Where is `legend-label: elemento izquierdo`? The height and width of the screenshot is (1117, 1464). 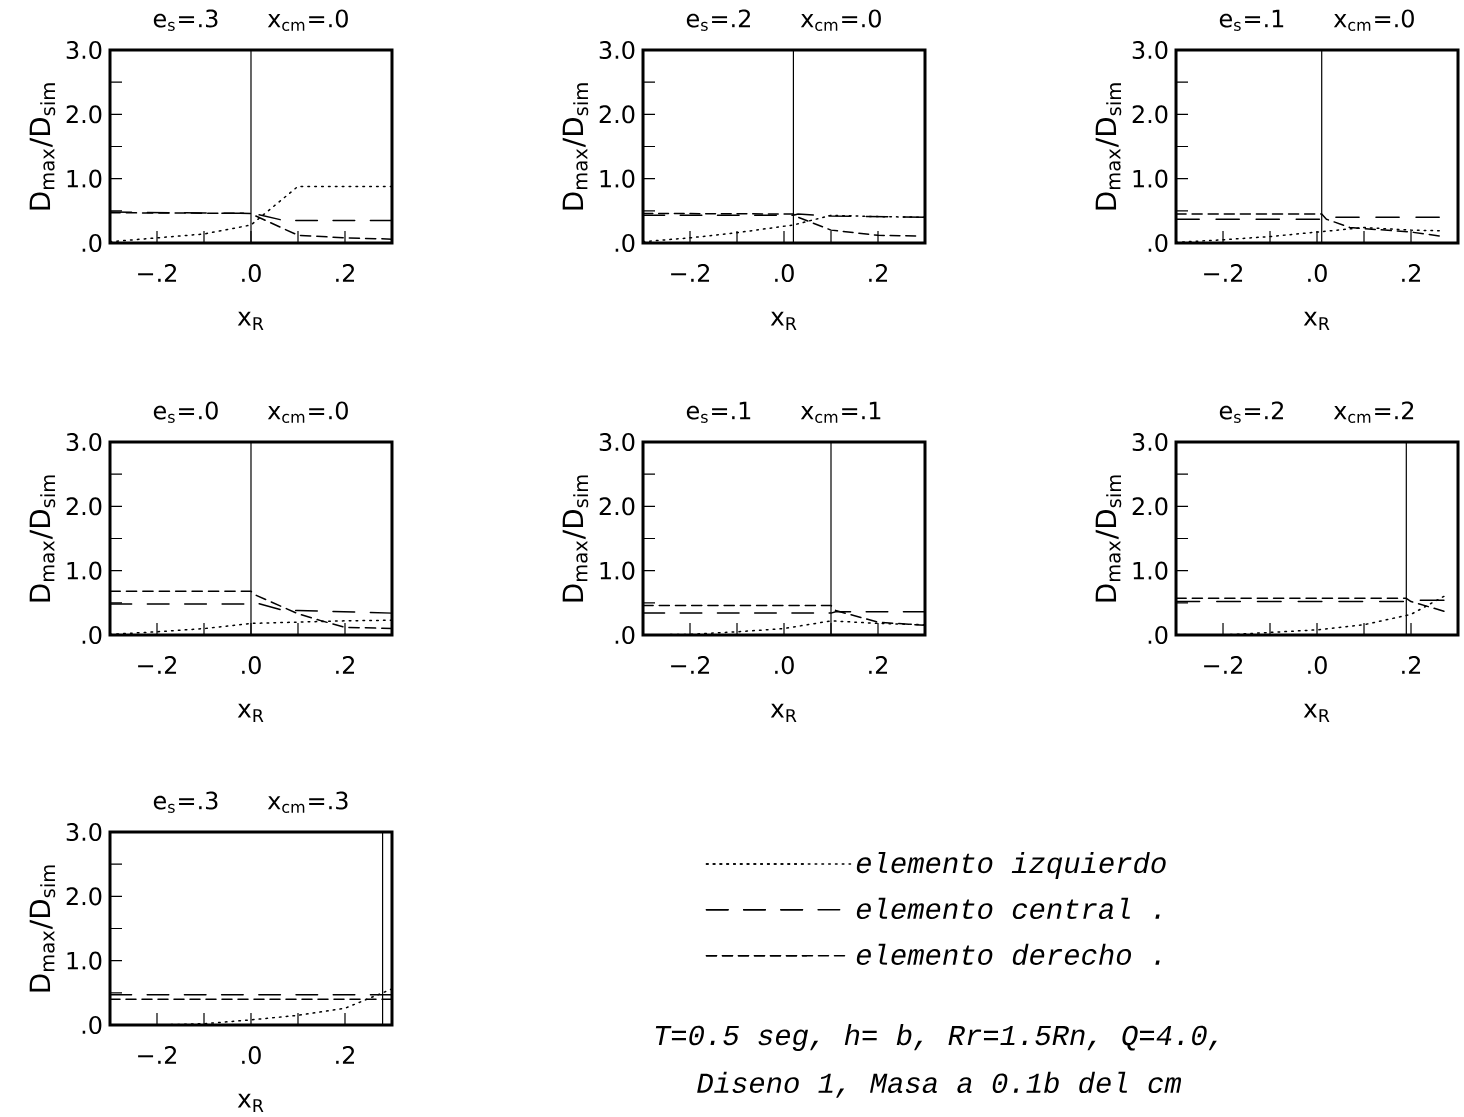 legend-label: elemento izquierdo is located at coordinates (1011, 865).